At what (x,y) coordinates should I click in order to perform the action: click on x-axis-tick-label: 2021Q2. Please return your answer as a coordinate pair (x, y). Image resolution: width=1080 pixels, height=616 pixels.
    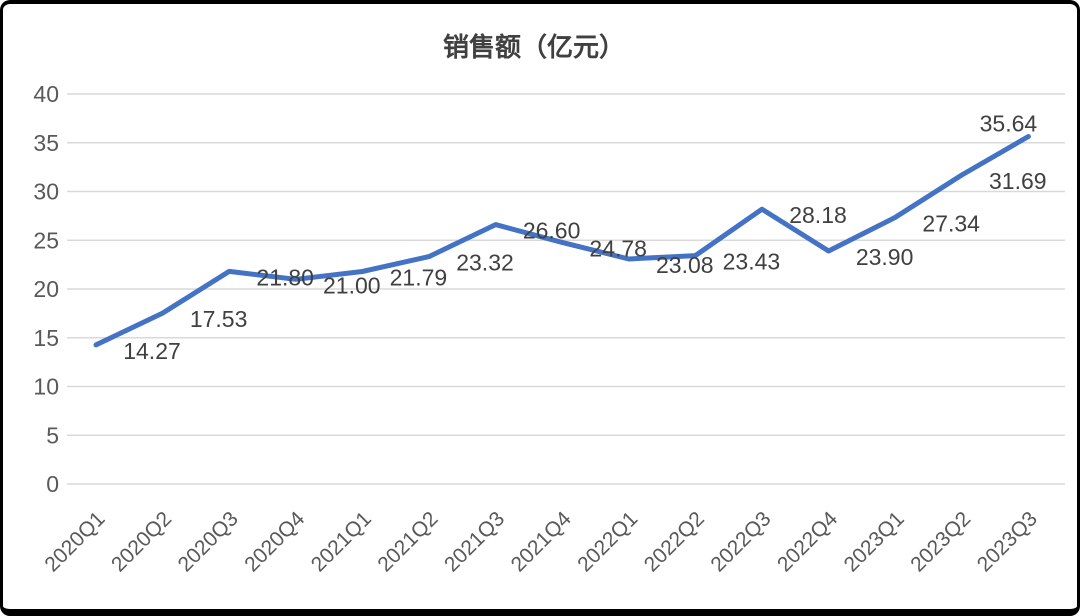
    Looking at the image, I should click on (407, 541).